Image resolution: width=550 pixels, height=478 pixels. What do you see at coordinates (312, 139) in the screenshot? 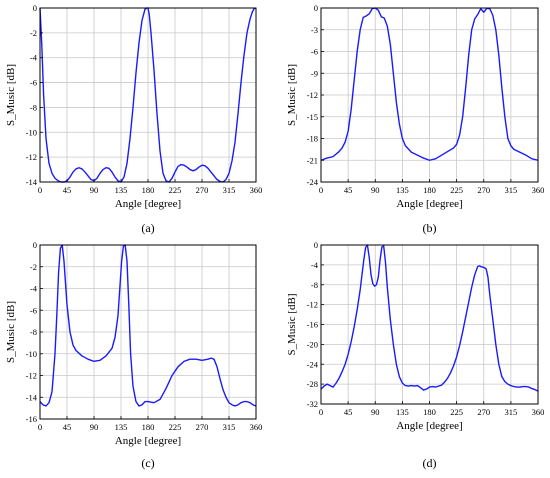
I see `y-tick-label: -18` at bounding box center [312, 139].